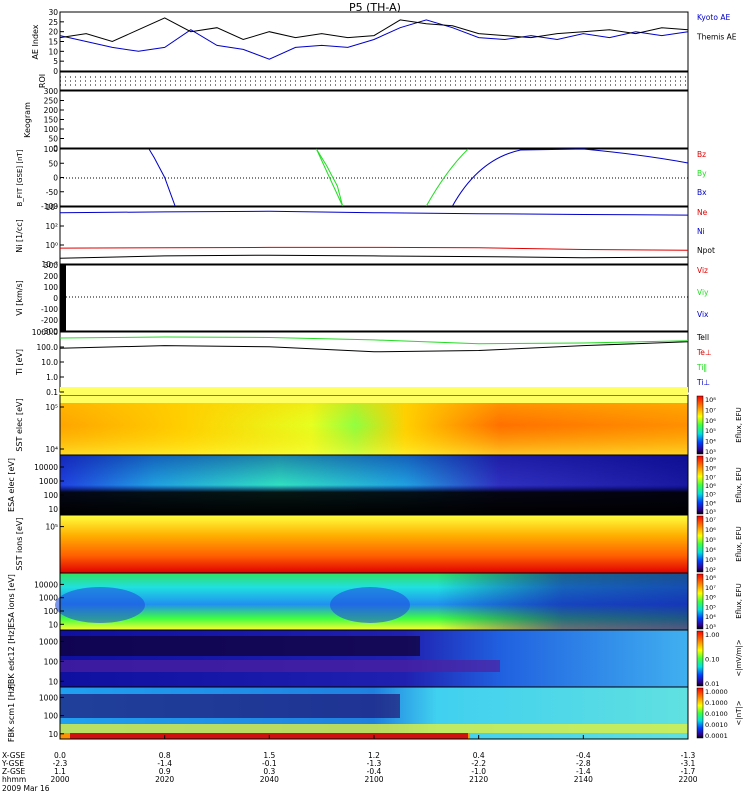 The width and height of the screenshot is (750, 800). I want to click on frame-roi, so click(374, 81).